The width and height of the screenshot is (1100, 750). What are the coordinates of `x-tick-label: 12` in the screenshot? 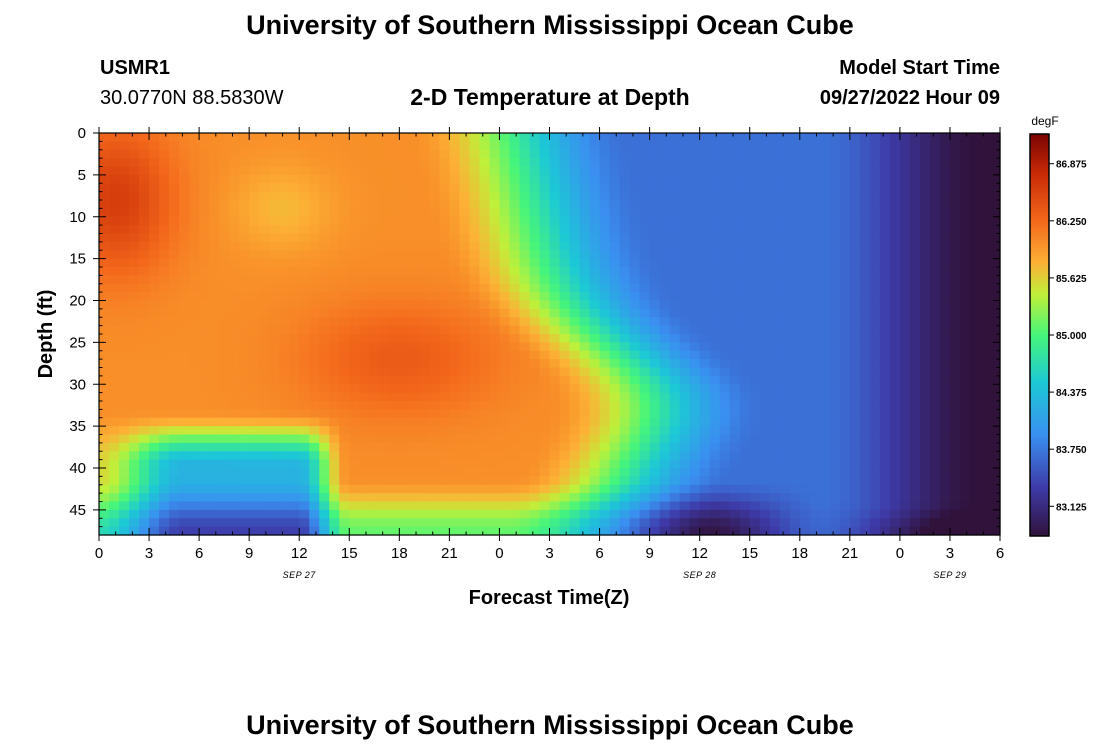 It's located at (699, 553).